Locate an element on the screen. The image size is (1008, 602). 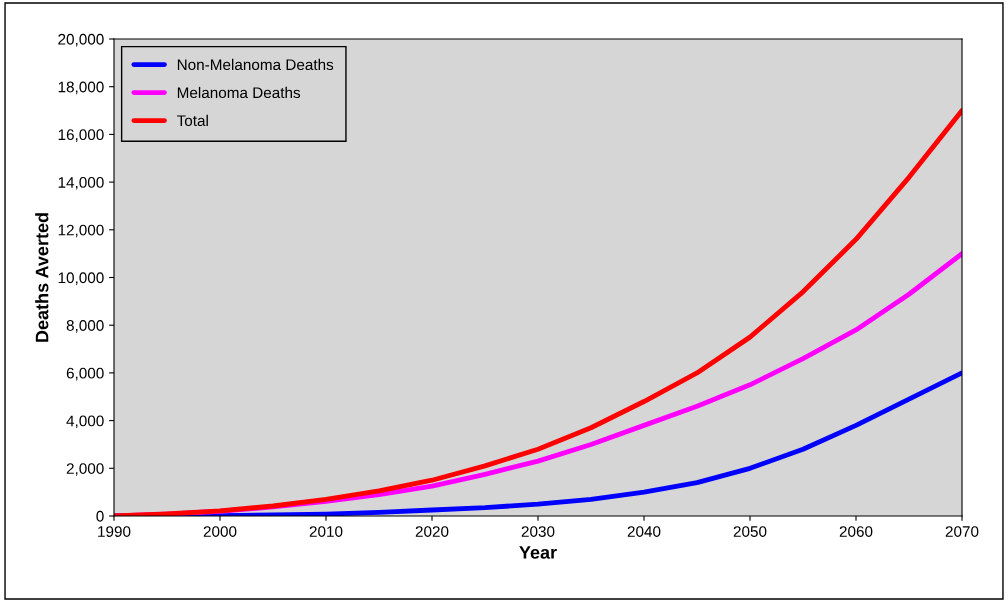
x-tick-label: 2040 is located at coordinates (644, 531).